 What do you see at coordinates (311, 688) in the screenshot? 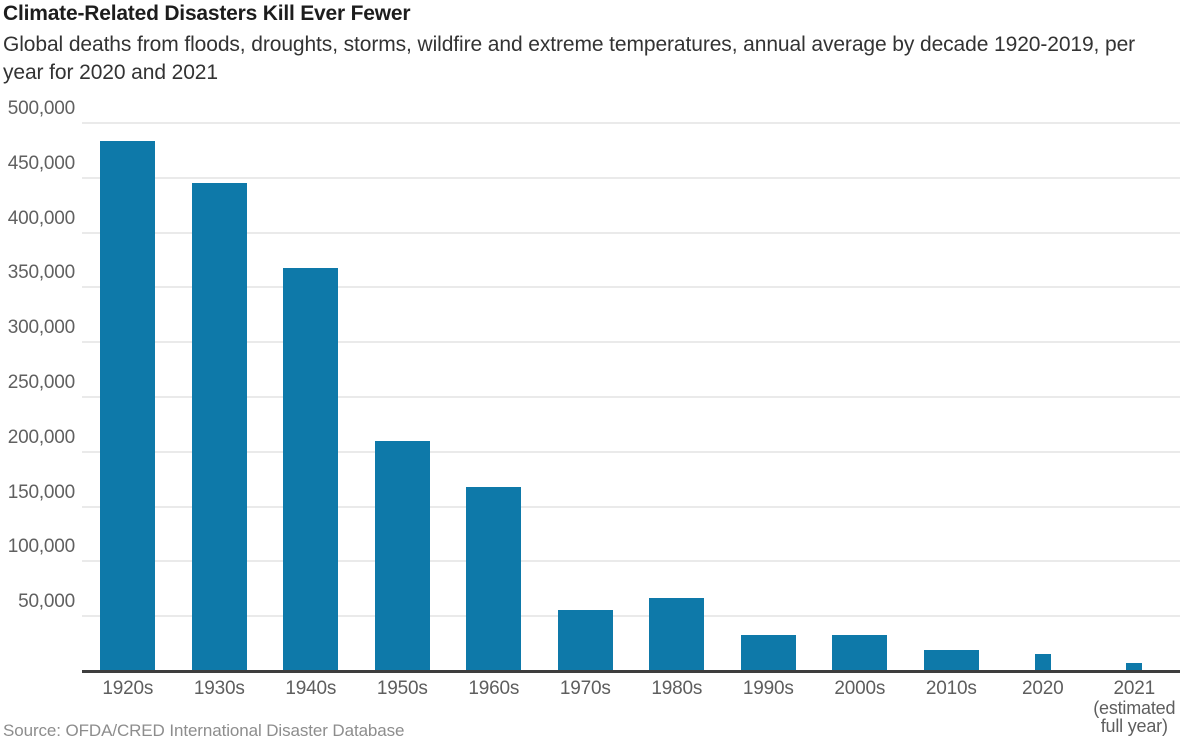
I see `x-axis-label-text: 1940s` at bounding box center [311, 688].